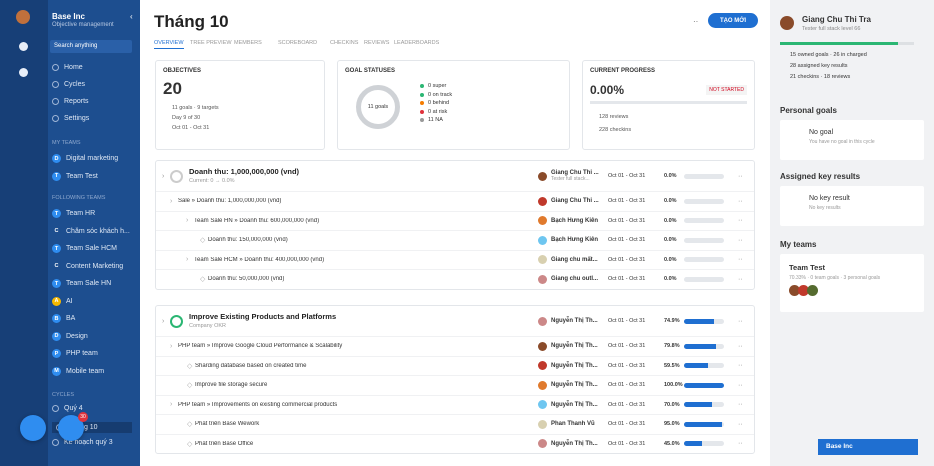  Describe the element at coordinates (839, 446) in the screenshot. I see `chat-title: Base Inc` at that location.